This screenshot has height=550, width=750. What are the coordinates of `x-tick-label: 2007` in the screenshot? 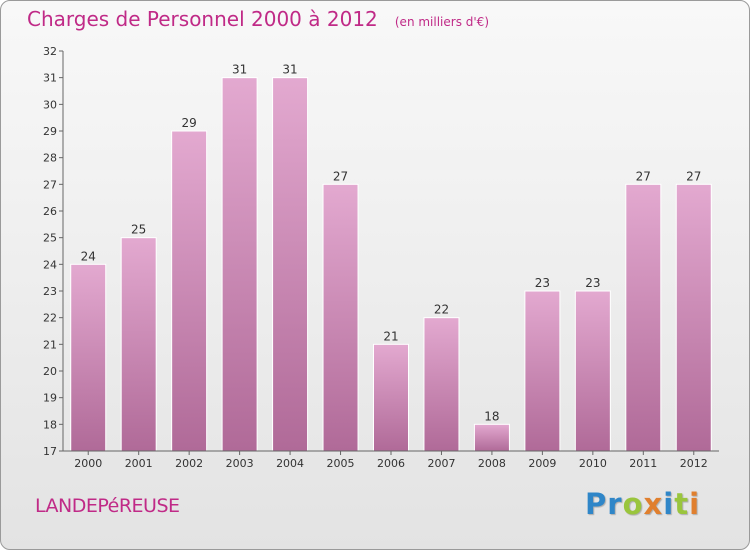 It's located at (441, 463).